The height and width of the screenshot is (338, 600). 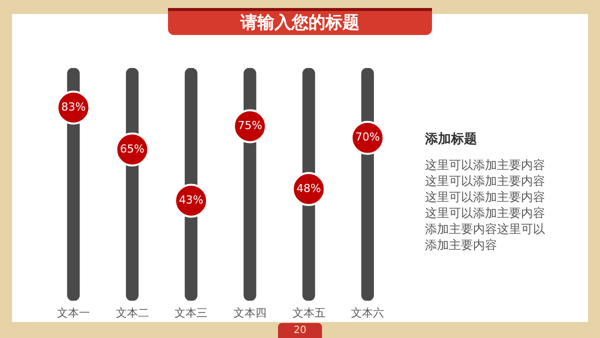 I want to click on x-tick-label: 文本一, so click(x=73, y=313).